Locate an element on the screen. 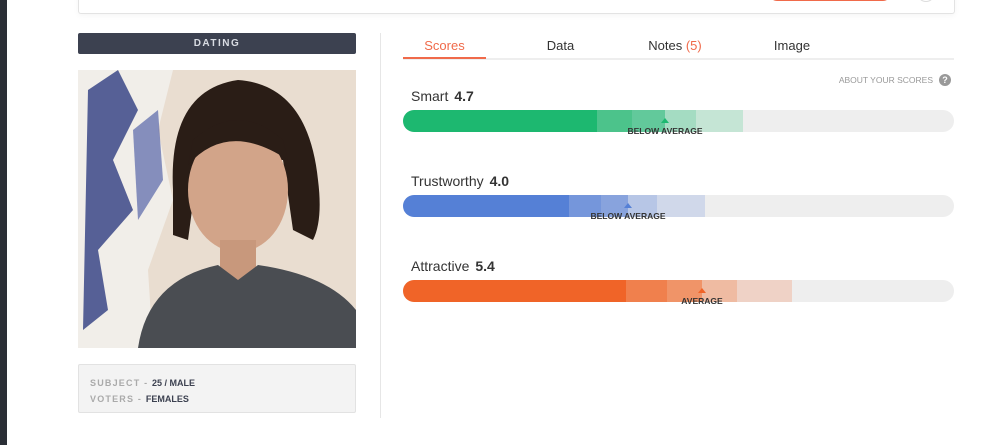 This screenshot has height=445, width=1000. question-circle-icon: ? is located at coordinates (945, 80).